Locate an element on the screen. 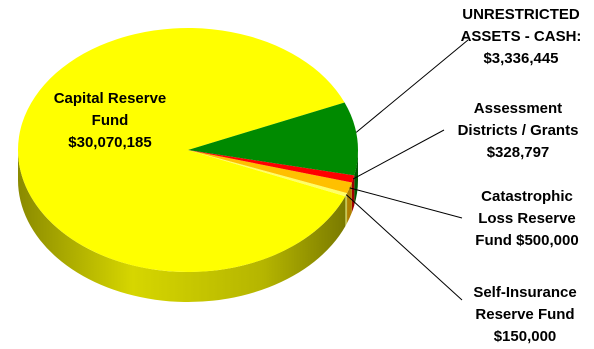 This screenshot has height=349, width=594. slice-label-unrestricted-cash: UNRESTRICTED ASSETS - CASH: $3,336,445 is located at coordinates (521, 37).